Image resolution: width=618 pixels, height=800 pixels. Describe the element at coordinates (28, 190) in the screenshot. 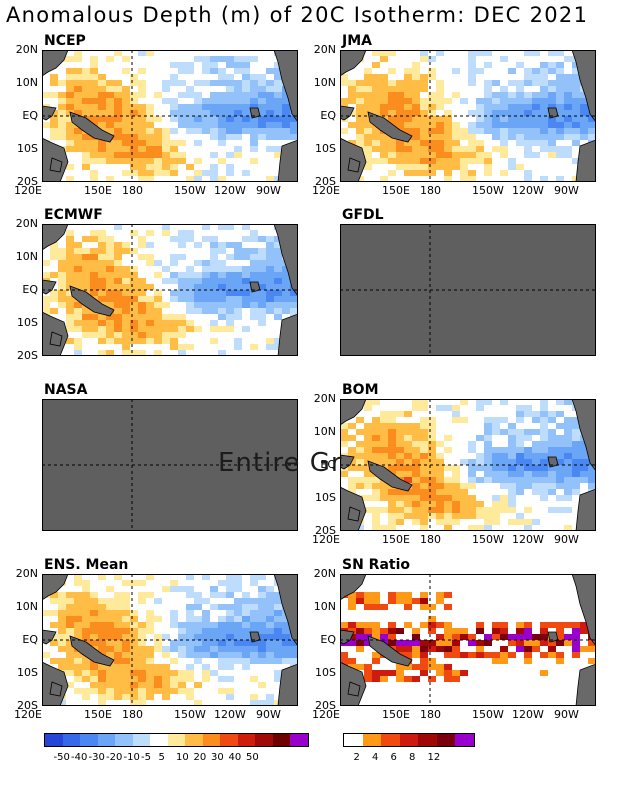

I see `lon-tick-label: 120E` at that location.